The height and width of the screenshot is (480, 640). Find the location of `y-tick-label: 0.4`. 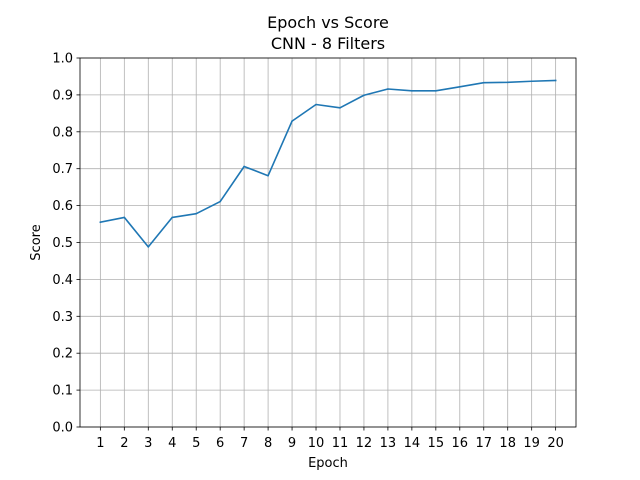

y-tick-label: 0.4 is located at coordinates (62, 280).